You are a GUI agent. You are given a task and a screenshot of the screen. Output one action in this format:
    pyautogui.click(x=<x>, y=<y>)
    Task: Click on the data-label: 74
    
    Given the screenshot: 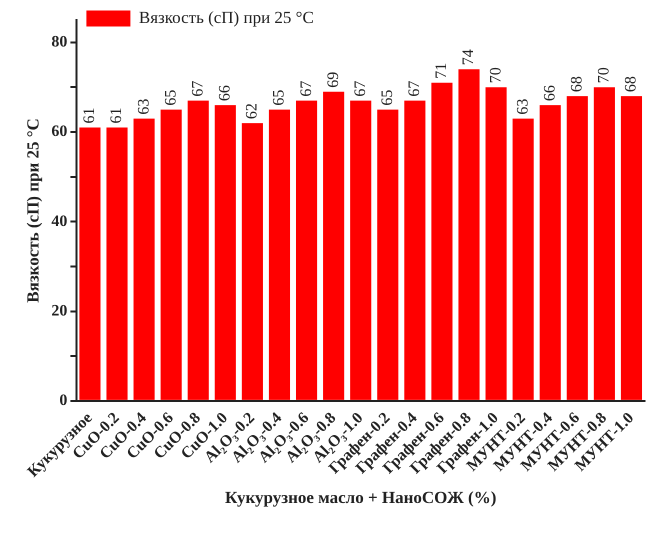 What is the action you would take?
    pyautogui.click(x=469, y=57)
    